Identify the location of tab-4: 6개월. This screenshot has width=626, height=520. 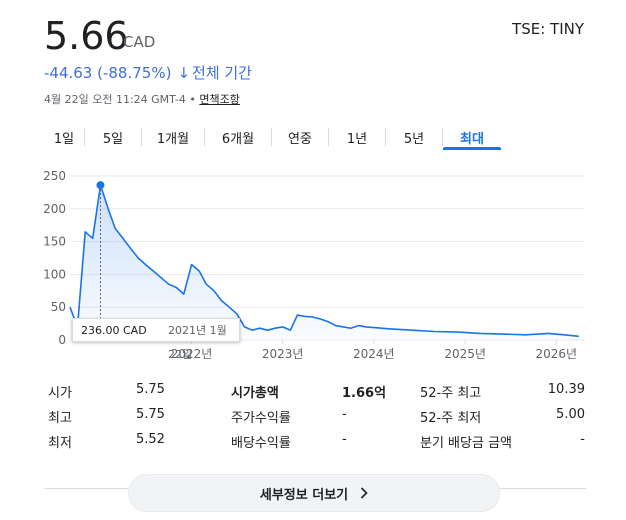
(238, 139).